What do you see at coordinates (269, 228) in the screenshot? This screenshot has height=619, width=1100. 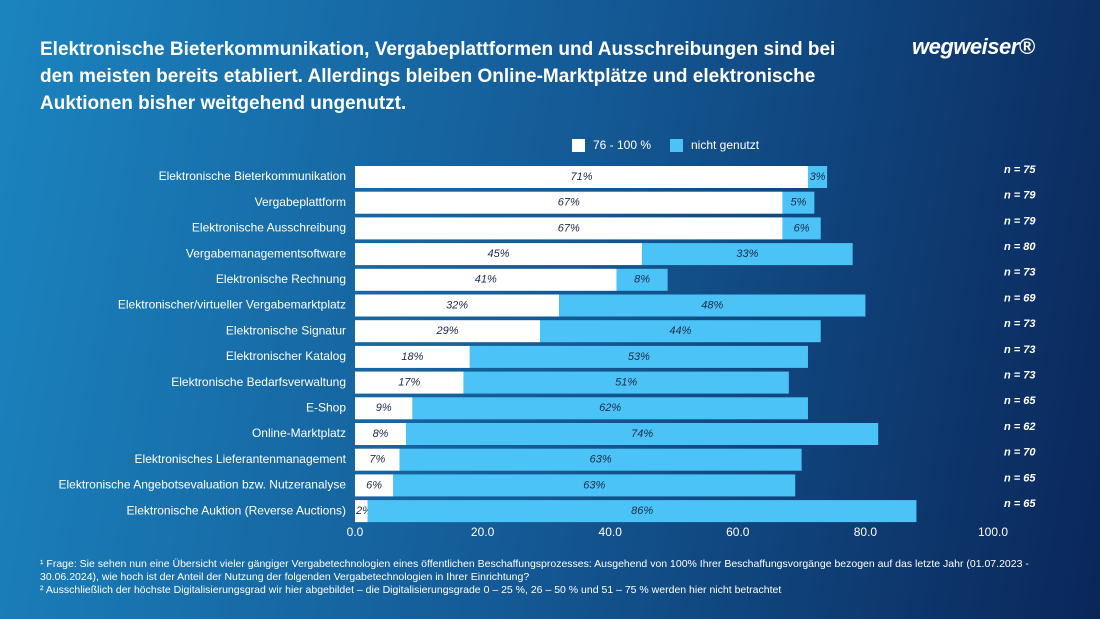 I see `category-label: Elektronische Ausschreibung` at bounding box center [269, 228].